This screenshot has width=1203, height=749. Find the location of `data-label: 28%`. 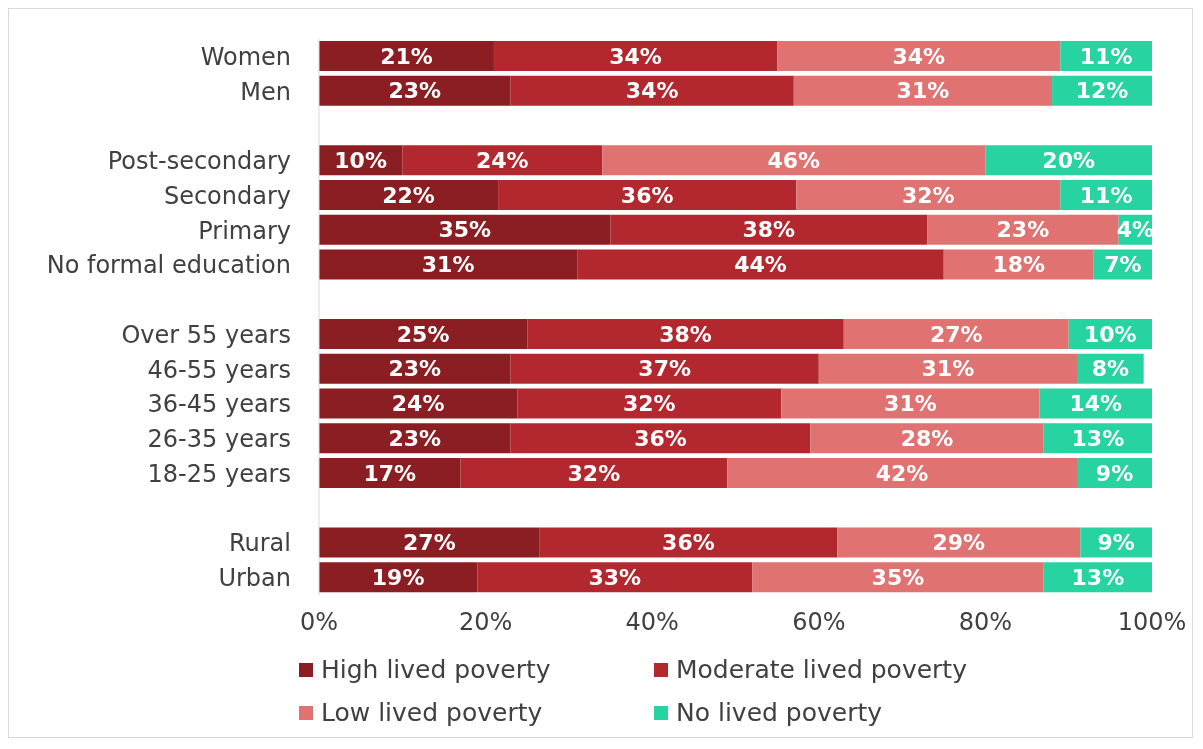

data-label: 28% is located at coordinates (927, 438).